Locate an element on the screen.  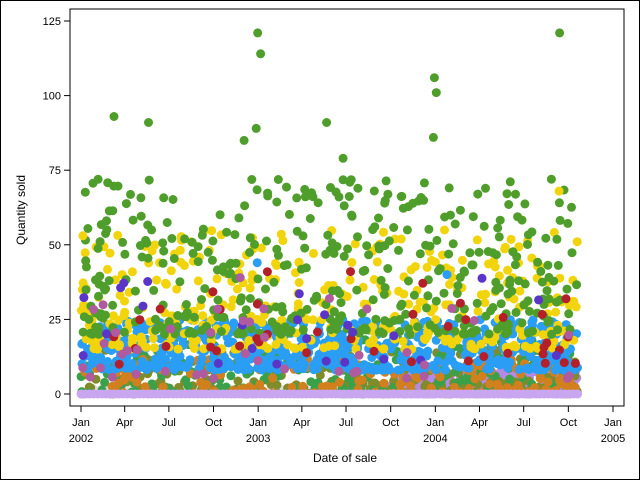
y-tick-label: 25 is located at coordinates (55, 320).